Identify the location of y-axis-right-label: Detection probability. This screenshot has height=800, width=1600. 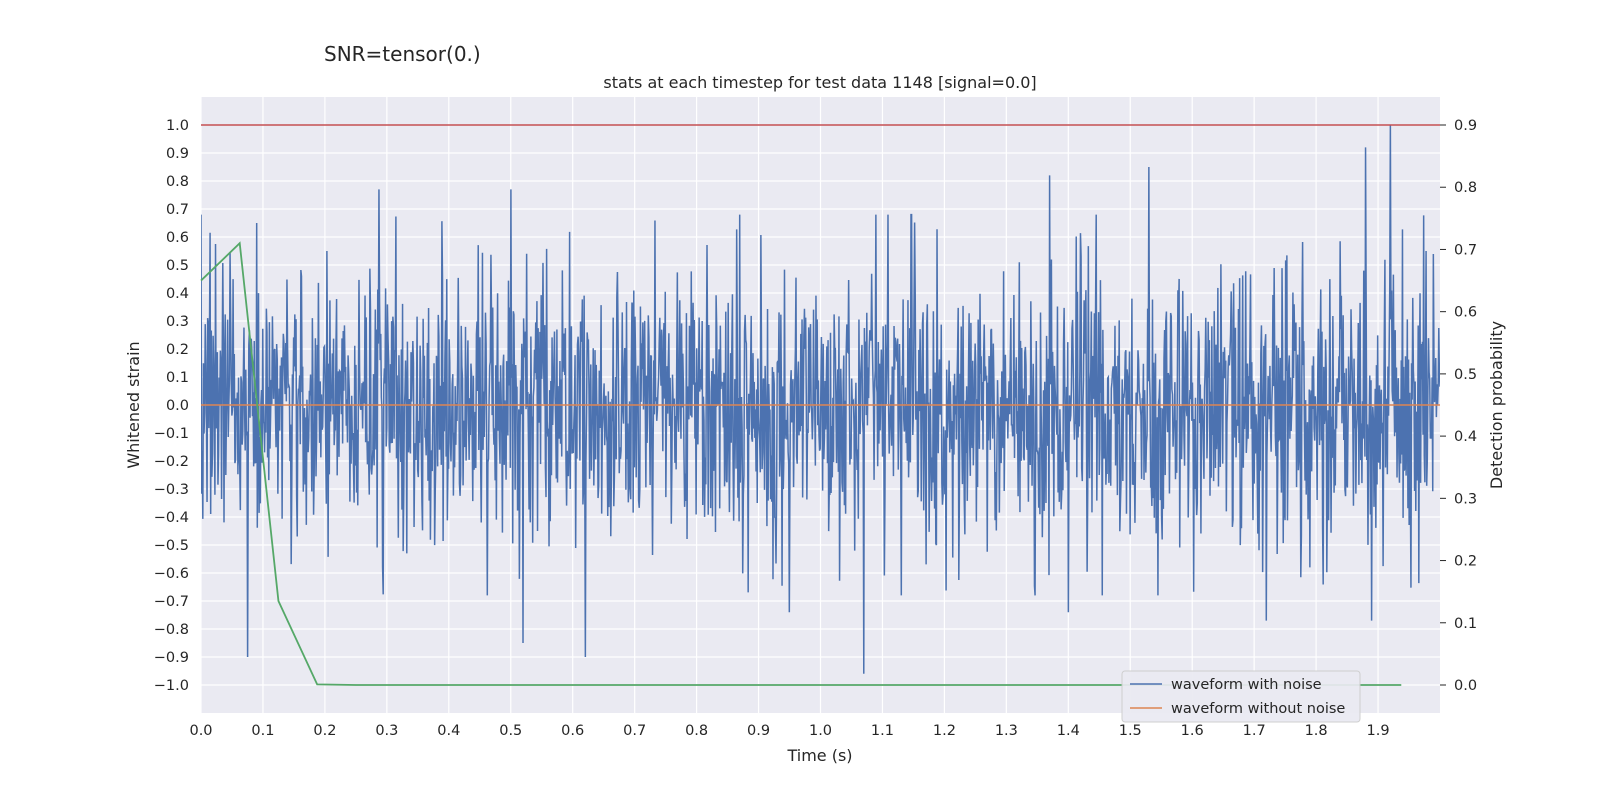
(1496, 405).